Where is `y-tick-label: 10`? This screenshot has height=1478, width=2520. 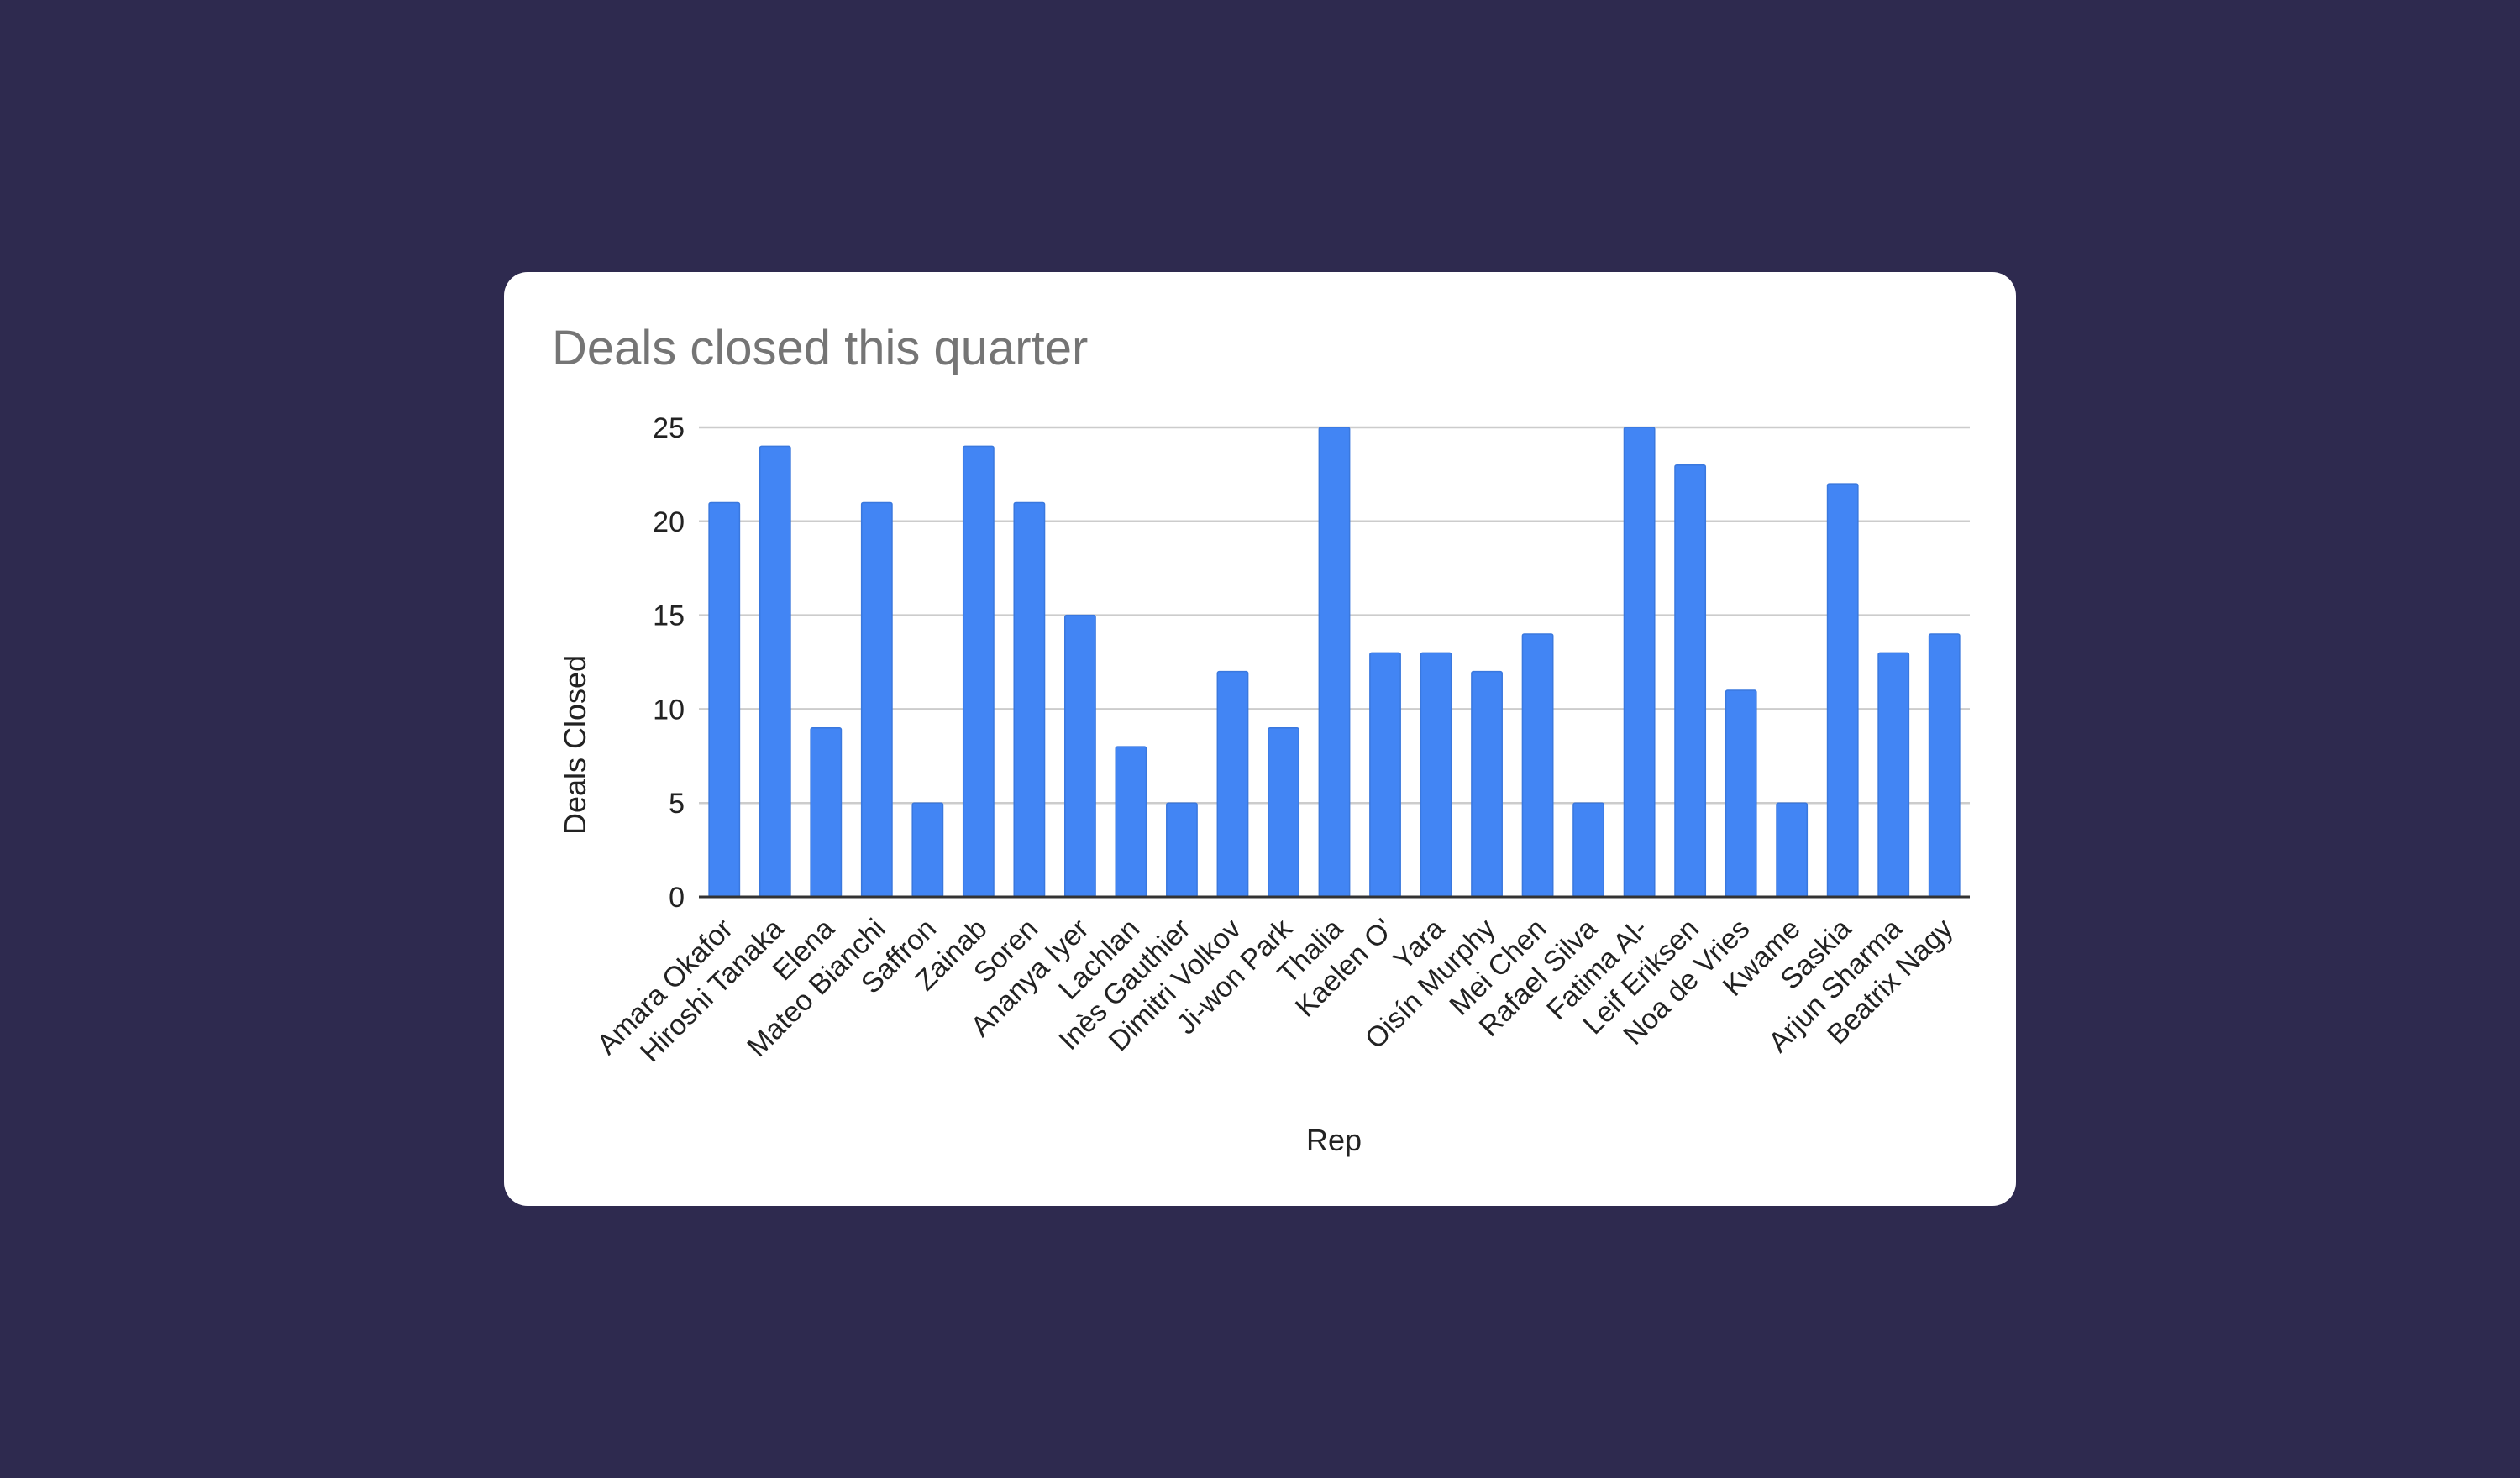 y-tick-label: 10 is located at coordinates (669, 710).